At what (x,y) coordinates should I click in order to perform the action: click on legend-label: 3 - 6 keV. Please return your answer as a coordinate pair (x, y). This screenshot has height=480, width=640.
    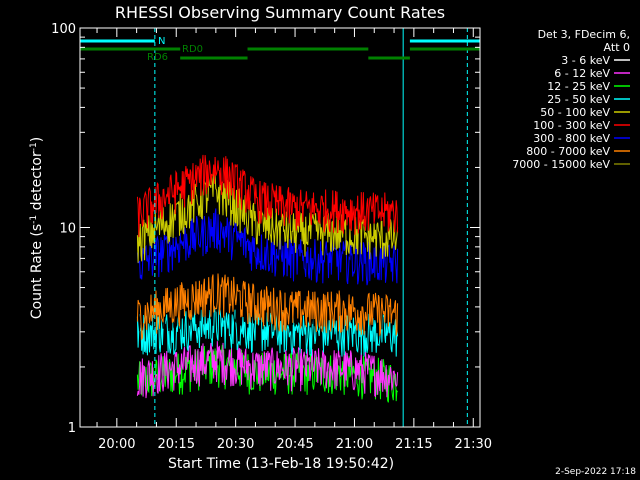
    Looking at the image, I should click on (585, 60).